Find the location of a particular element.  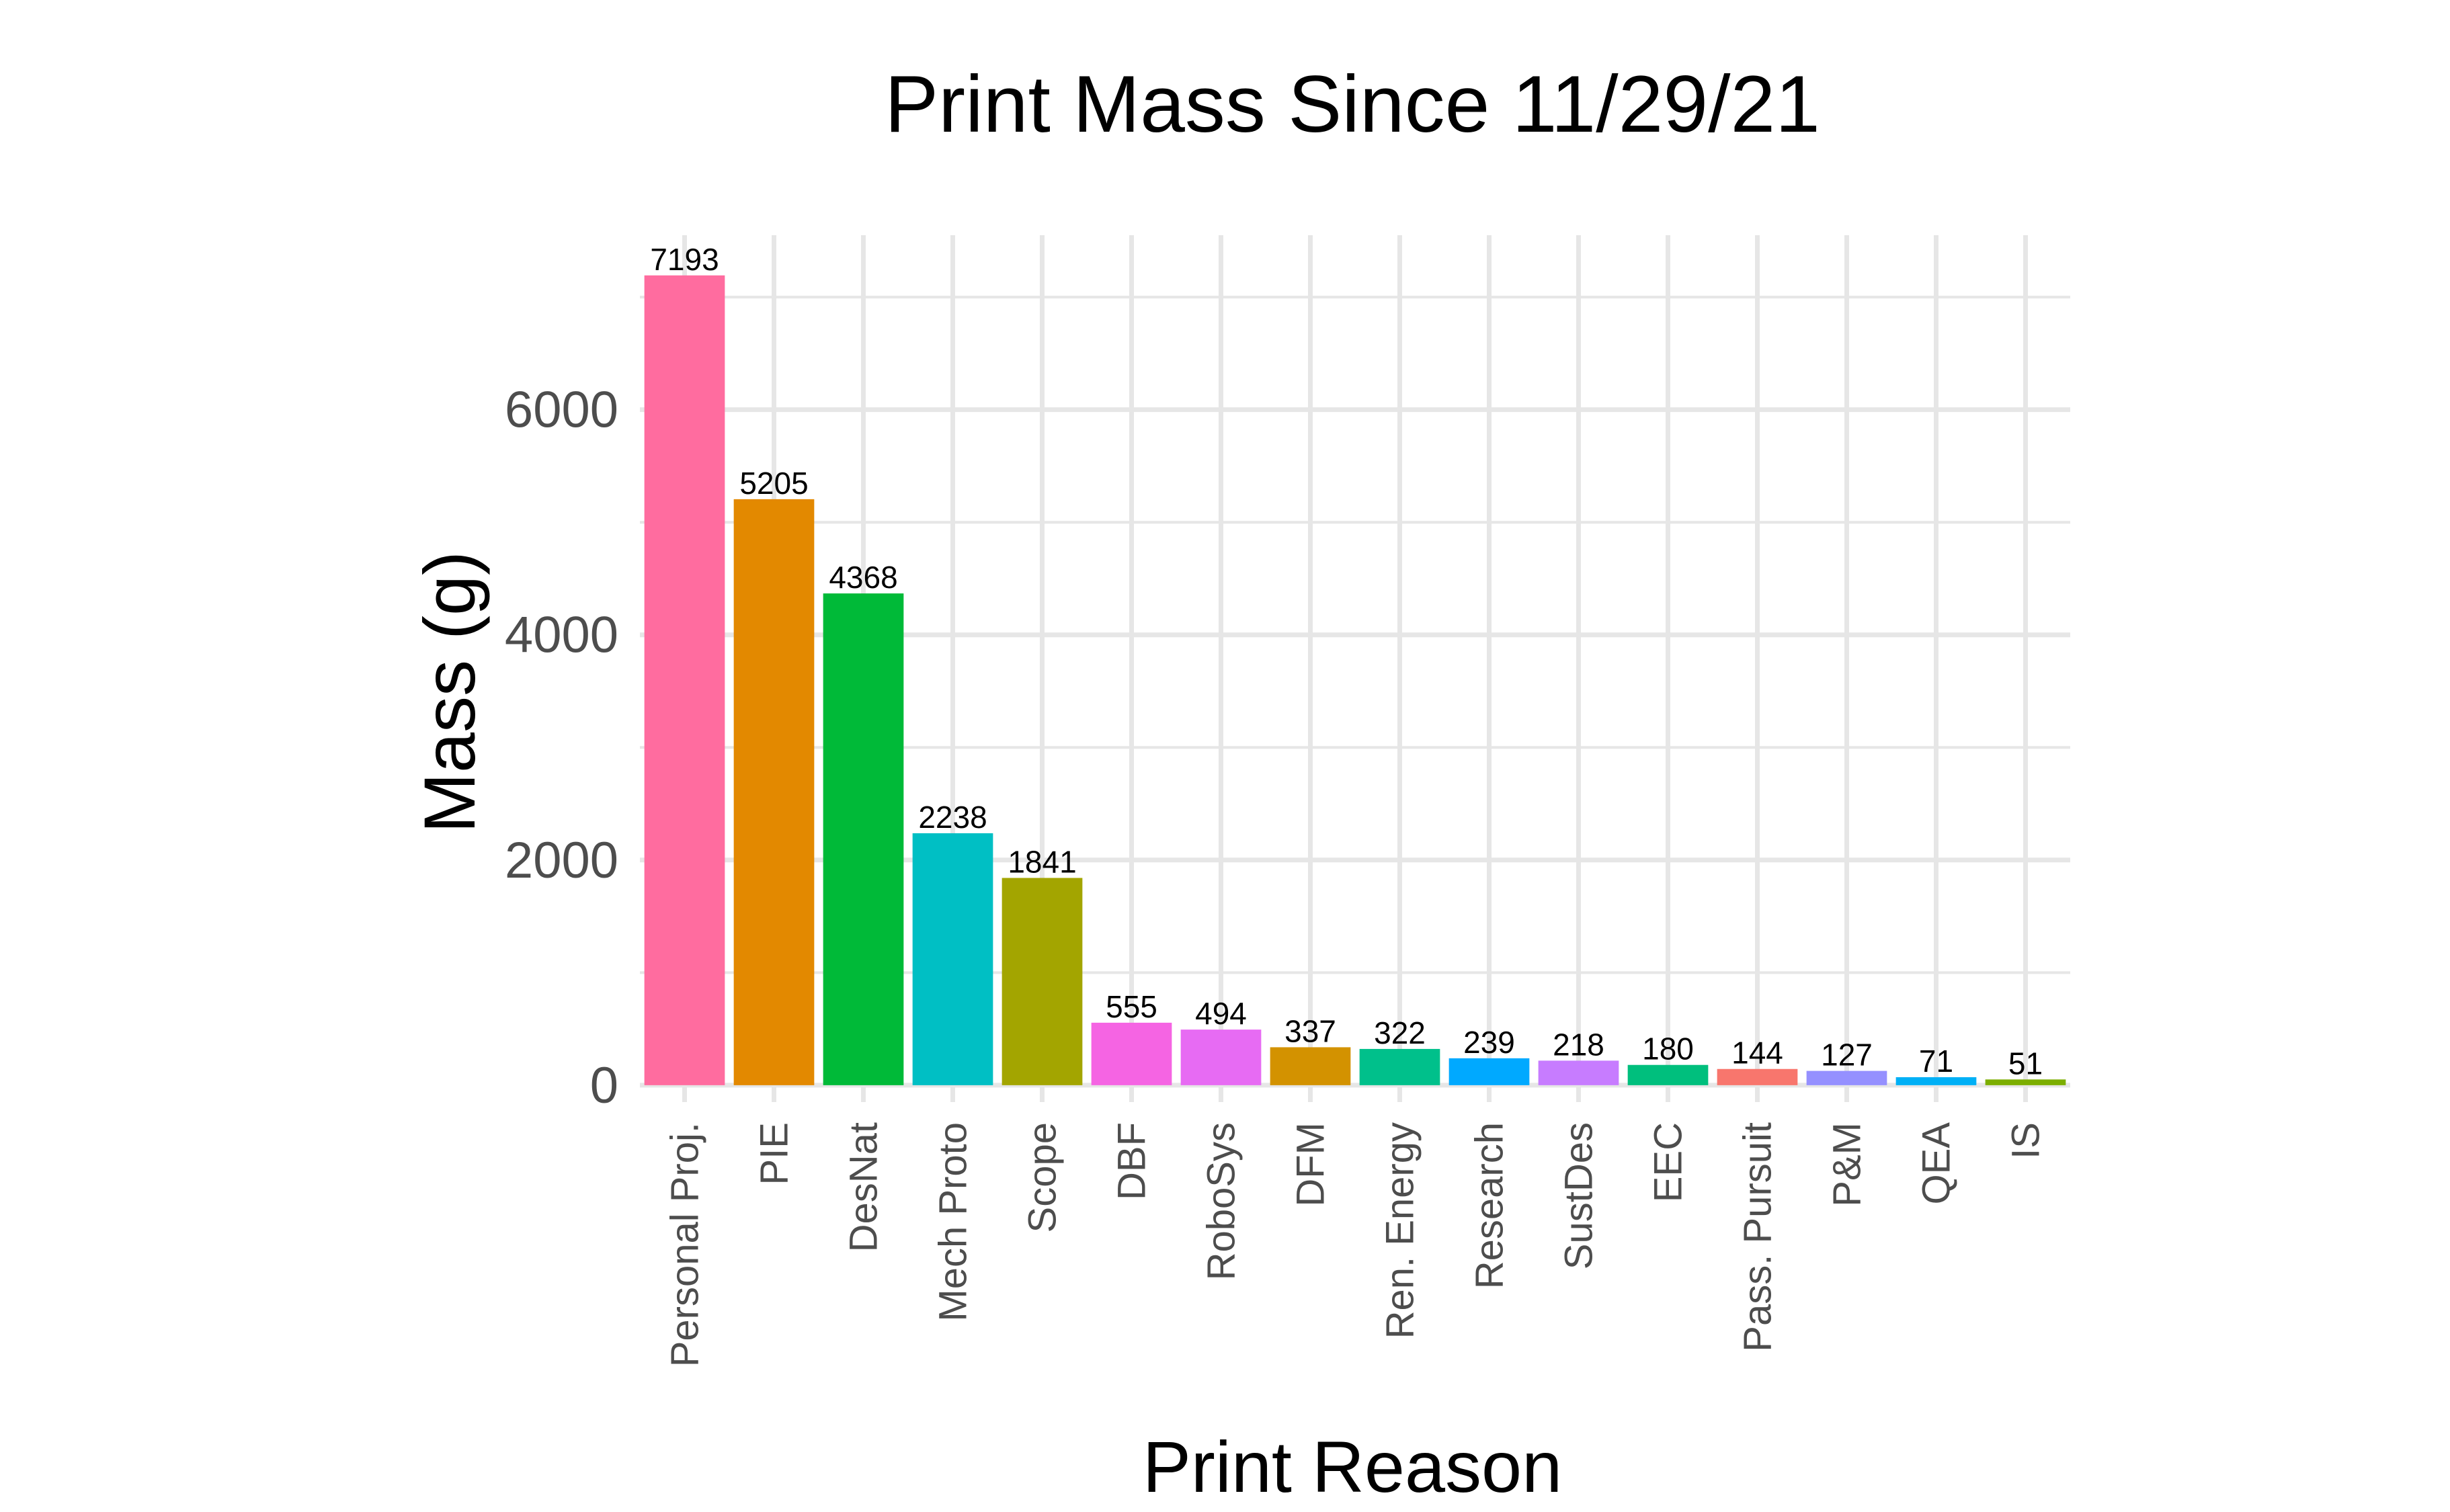

y-tick-label: 2000 is located at coordinates (561, 861).